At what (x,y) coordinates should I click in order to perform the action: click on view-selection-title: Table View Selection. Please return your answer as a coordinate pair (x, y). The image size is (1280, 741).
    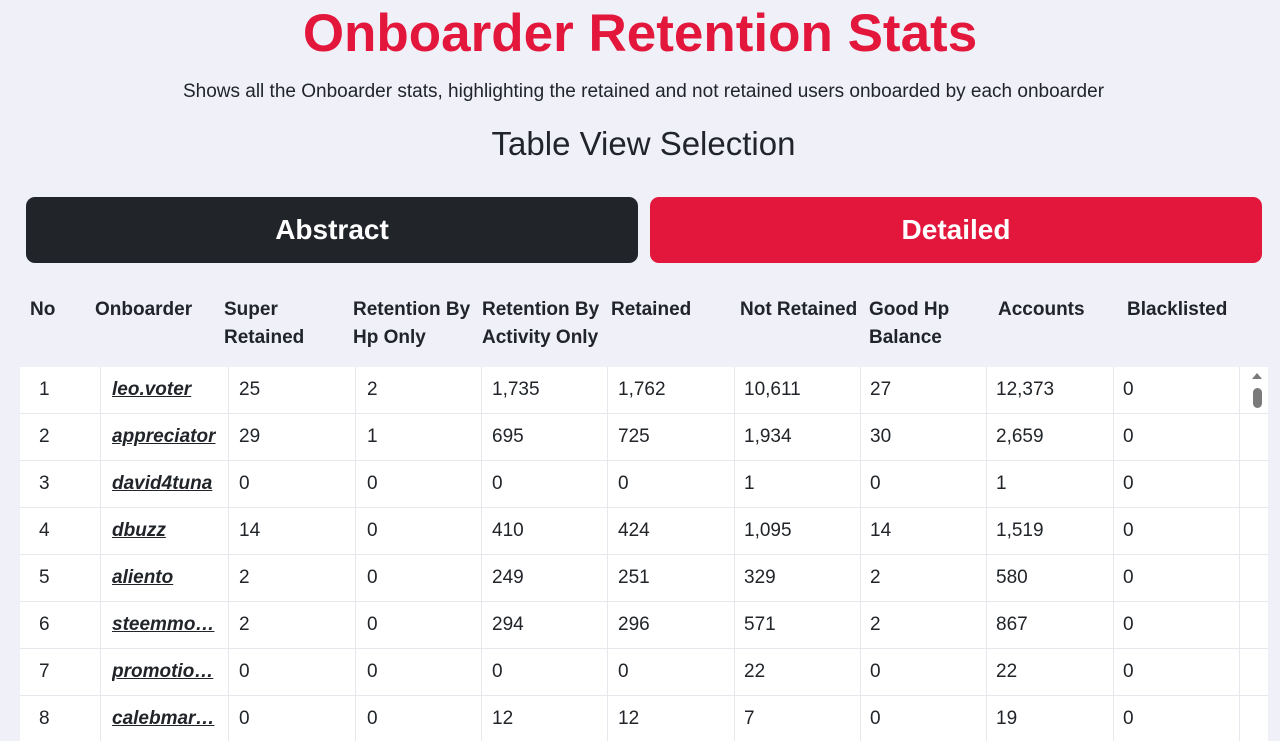
    Looking at the image, I should click on (643, 143).